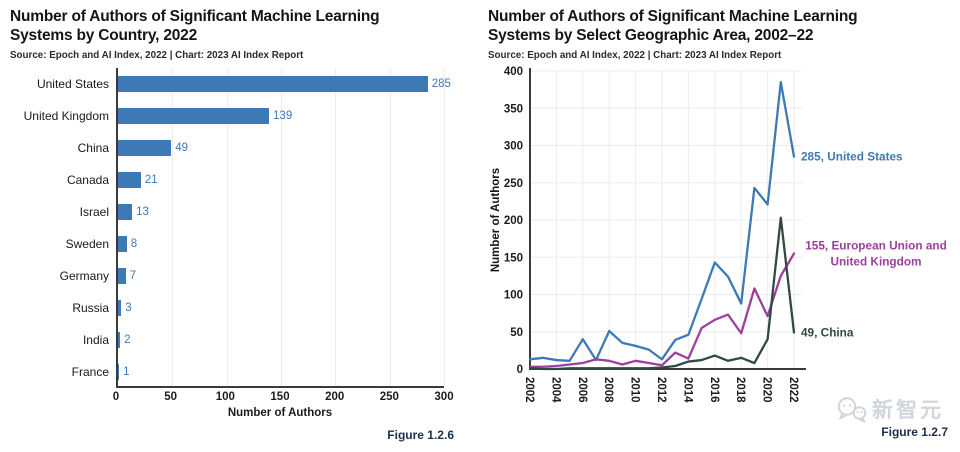  Describe the element at coordinates (94, 211) in the screenshot. I see `bar-category-label: Israel` at that location.